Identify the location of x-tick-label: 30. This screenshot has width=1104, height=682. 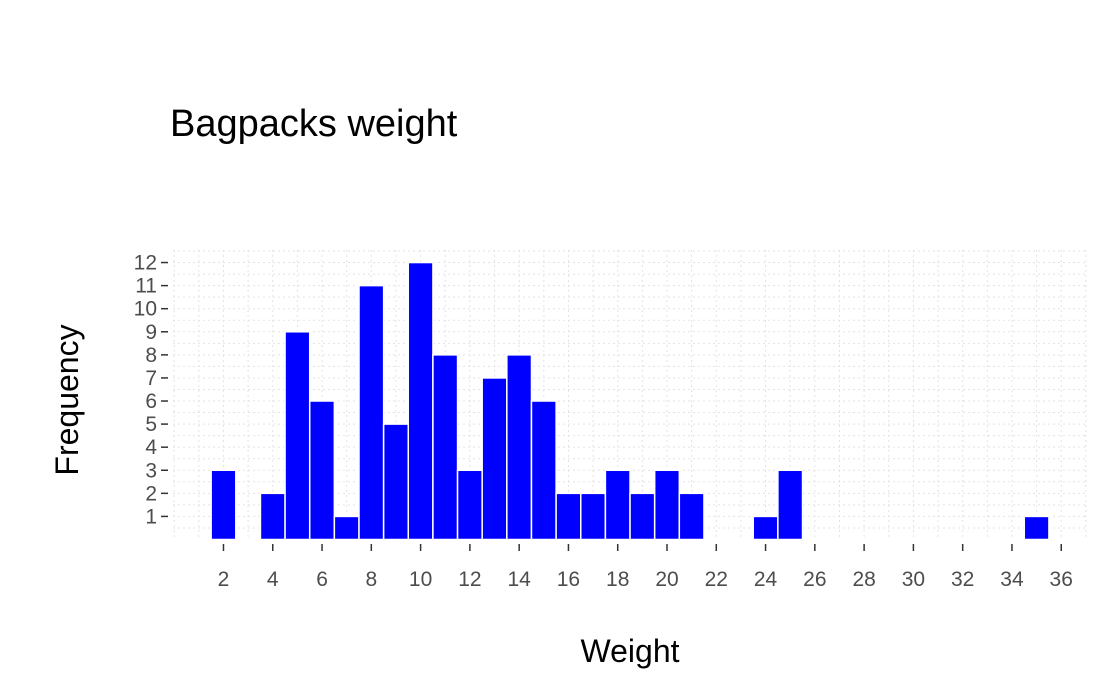
(913, 579).